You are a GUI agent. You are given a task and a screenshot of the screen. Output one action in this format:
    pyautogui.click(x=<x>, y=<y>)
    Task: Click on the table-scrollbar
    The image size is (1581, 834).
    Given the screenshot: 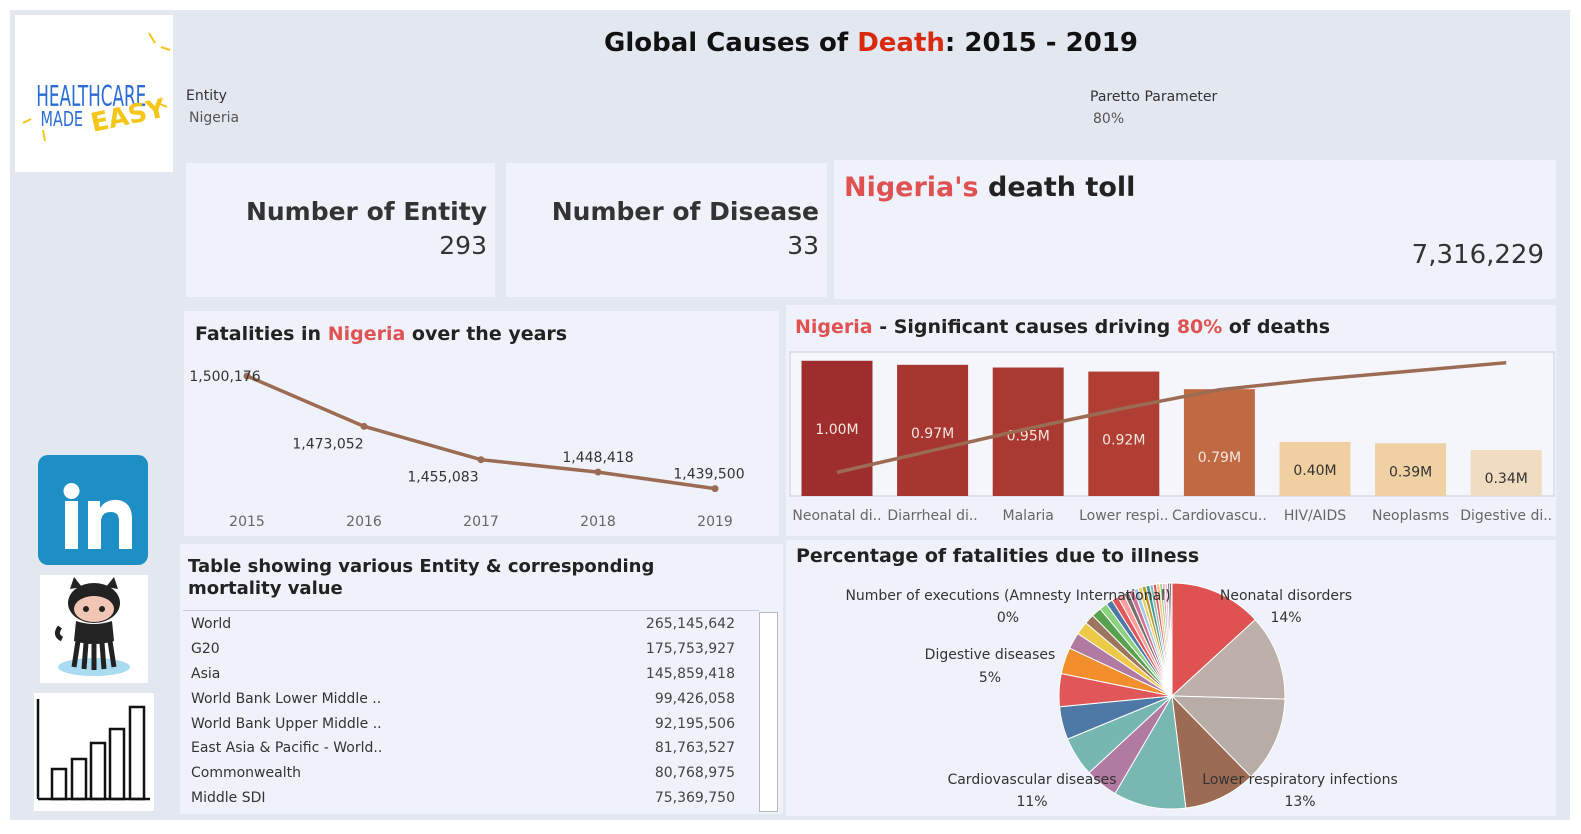 What is the action you would take?
    pyautogui.click(x=768, y=712)
    